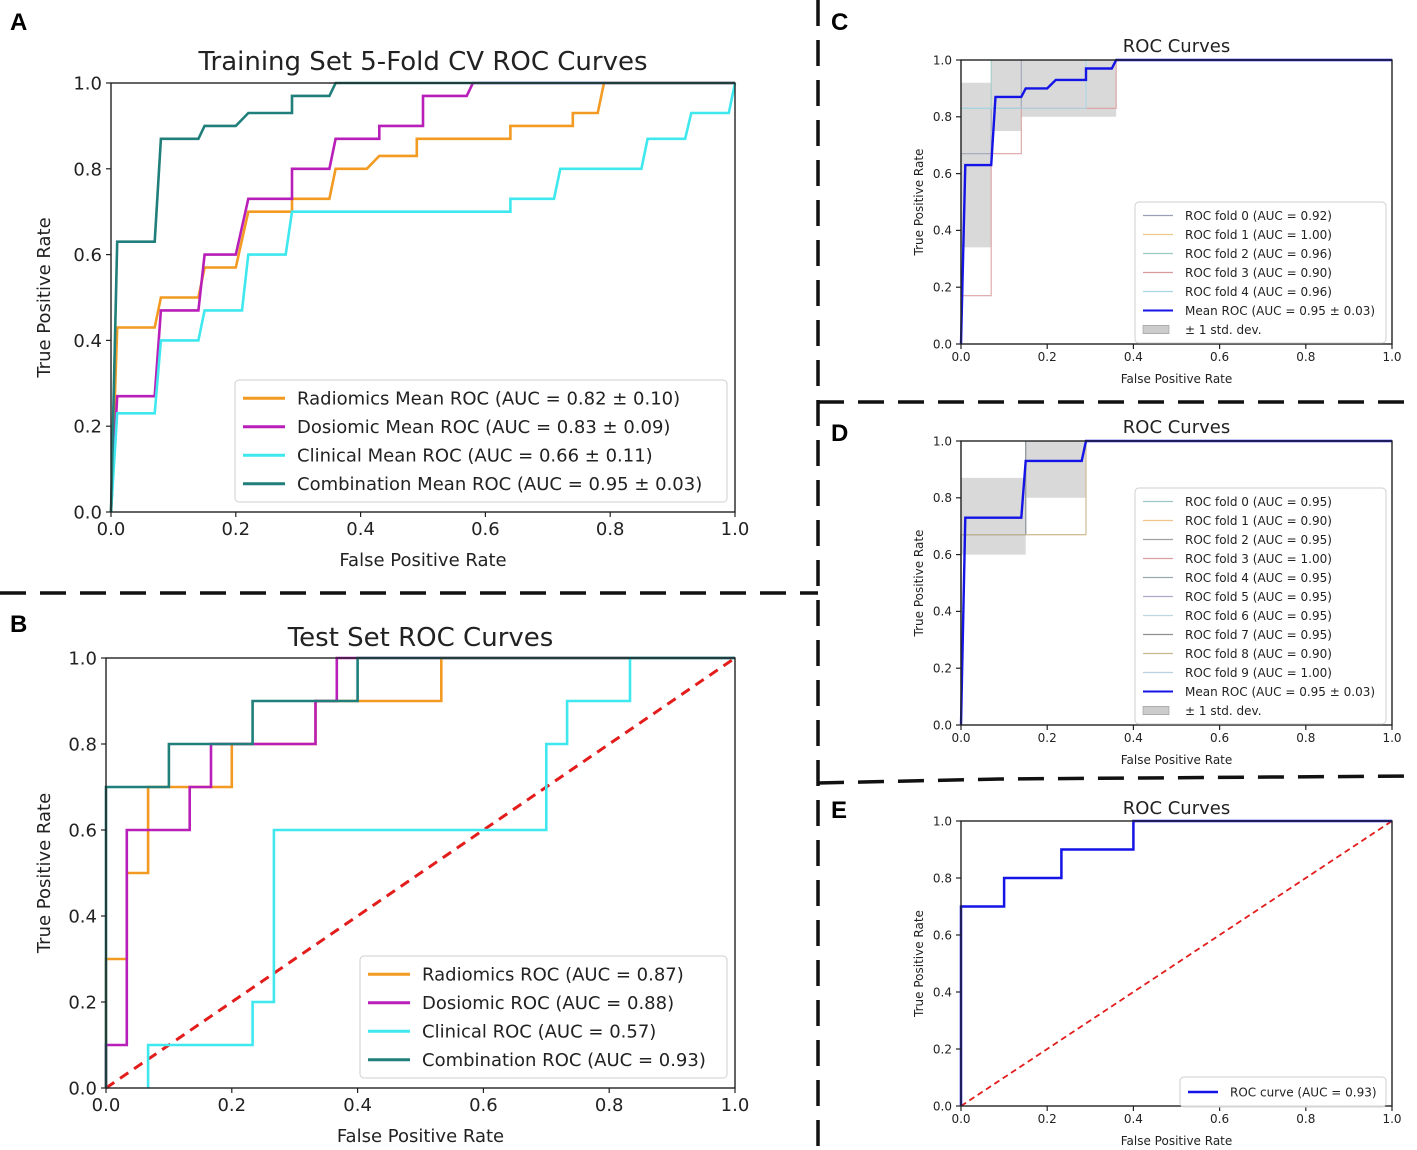 The width and height of the screenshot is (1417, 1150). I want to click on legend-entry-label: Combination ROC (AUC = 0.93), so click(564, 1060).